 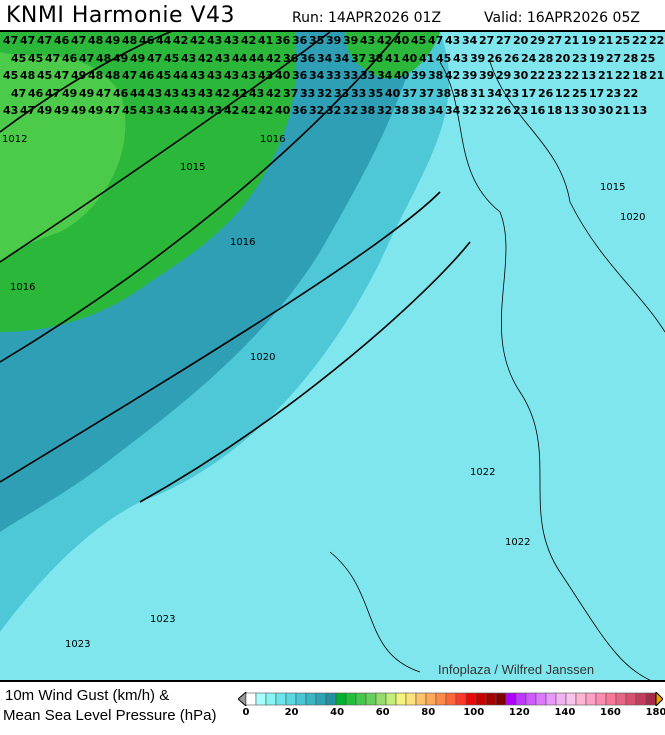 I want to click on gust-value: 31, so click(x=478, y=93).